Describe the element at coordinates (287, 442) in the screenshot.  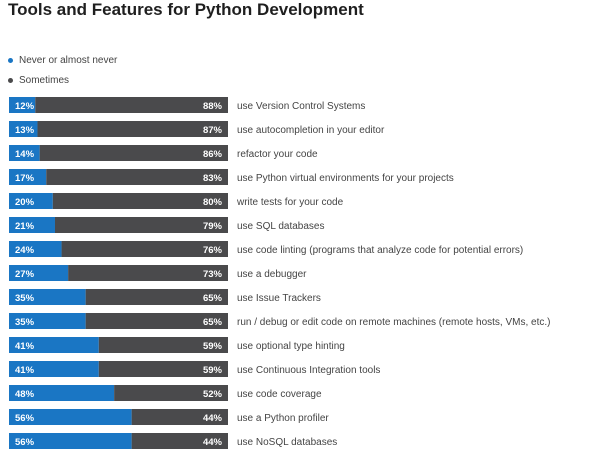
I see `category-label-14: use NoSQL databases` at that location.